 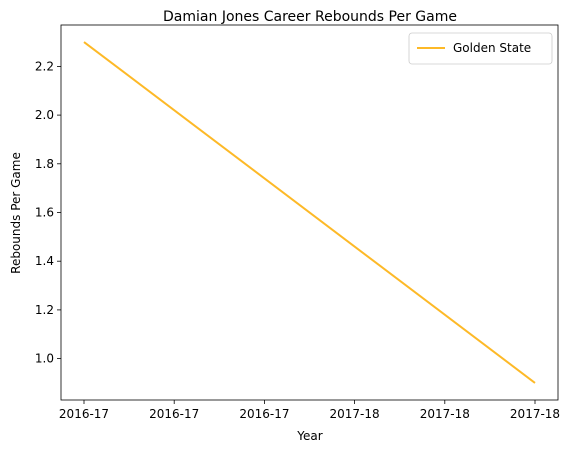 I want to click on y-tick-label: 1.4, so click(x=44, y=261).